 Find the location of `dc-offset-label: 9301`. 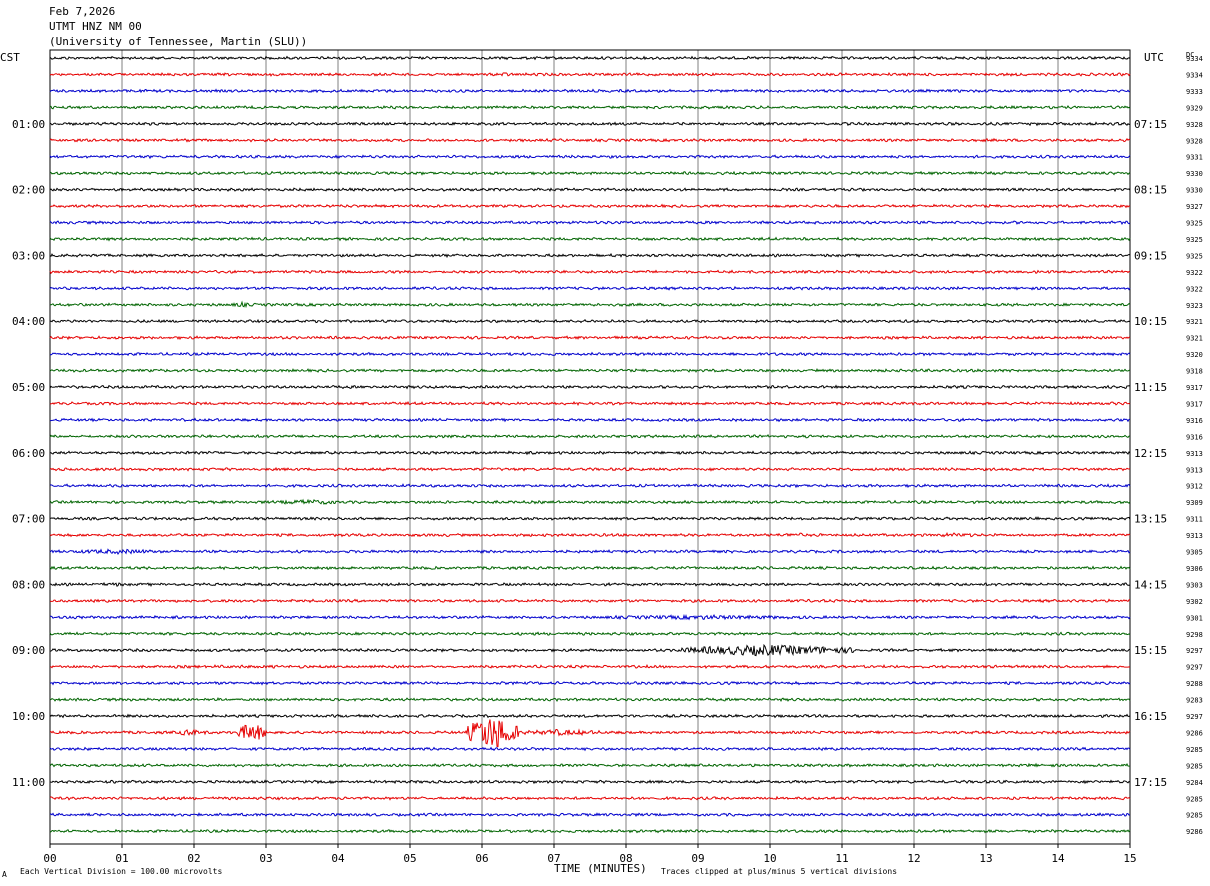

dc-offset-label: 9301 is located at coordinates (1194, 618).